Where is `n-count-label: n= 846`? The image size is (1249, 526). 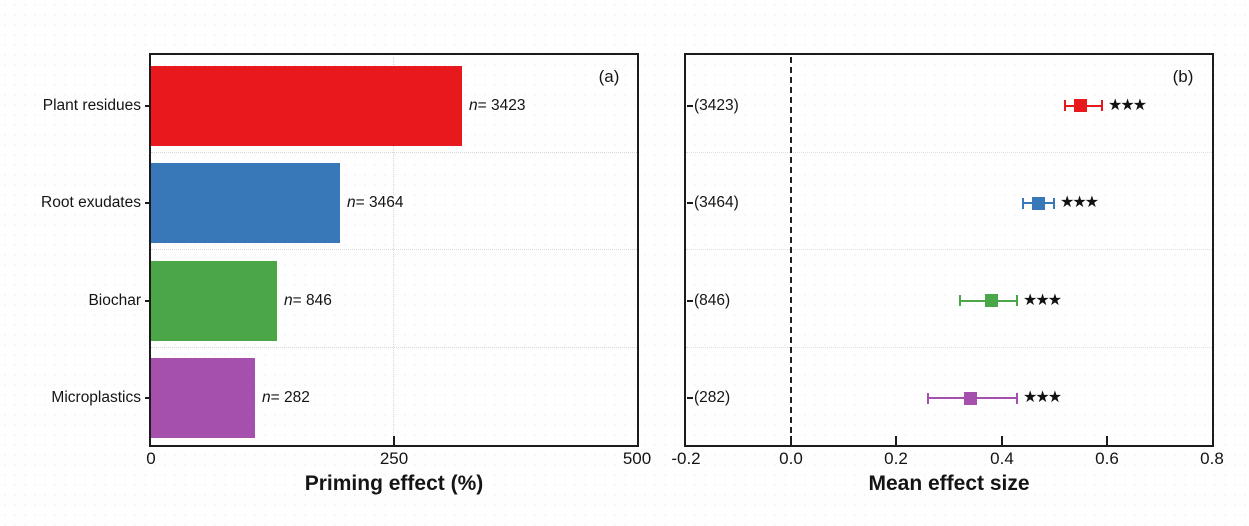
n-count-label: n= 846 is located at coordinates (308, 301).